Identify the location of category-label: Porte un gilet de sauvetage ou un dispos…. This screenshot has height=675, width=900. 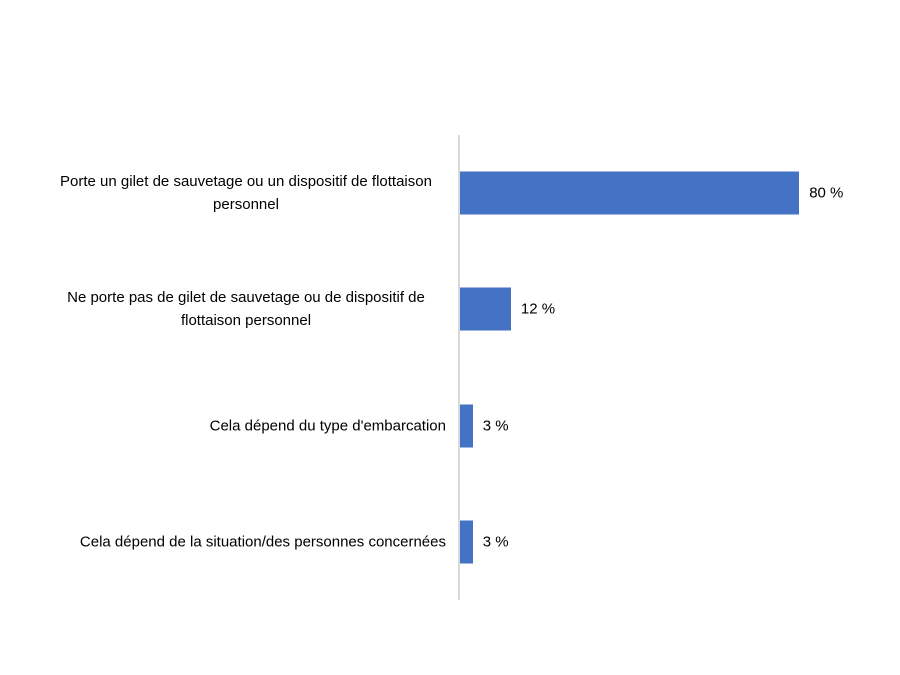
(246, 193).